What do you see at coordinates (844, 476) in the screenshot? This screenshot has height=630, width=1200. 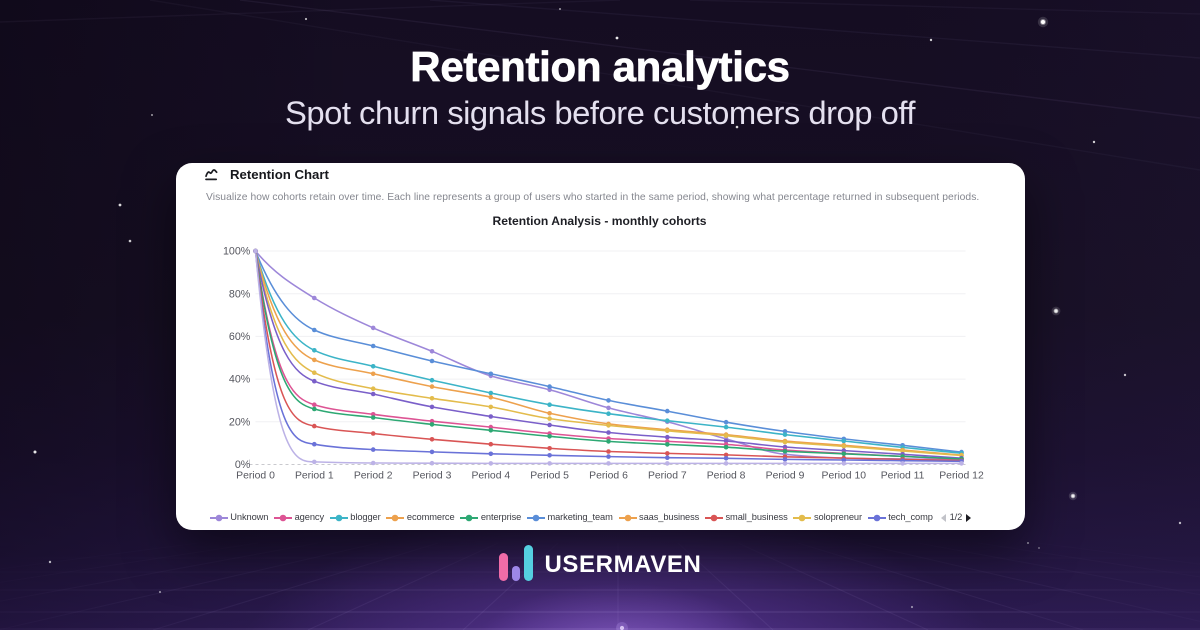 I see `svg-text: Period 10` at bounding box center [844, 476].